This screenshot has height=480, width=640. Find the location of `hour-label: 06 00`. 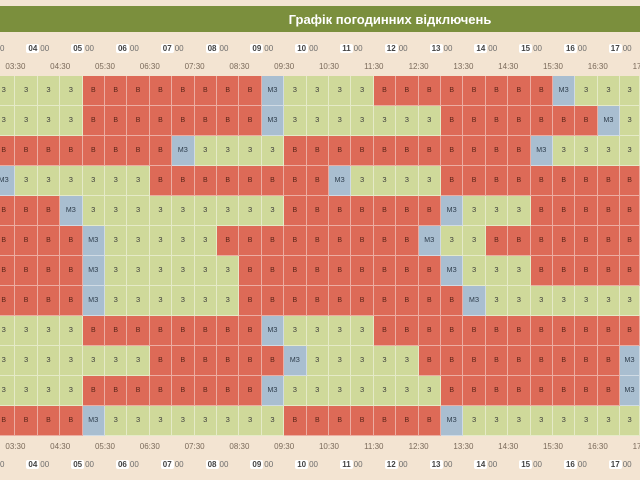

hour-label: 06 00 is located at coordinates (127, 464).